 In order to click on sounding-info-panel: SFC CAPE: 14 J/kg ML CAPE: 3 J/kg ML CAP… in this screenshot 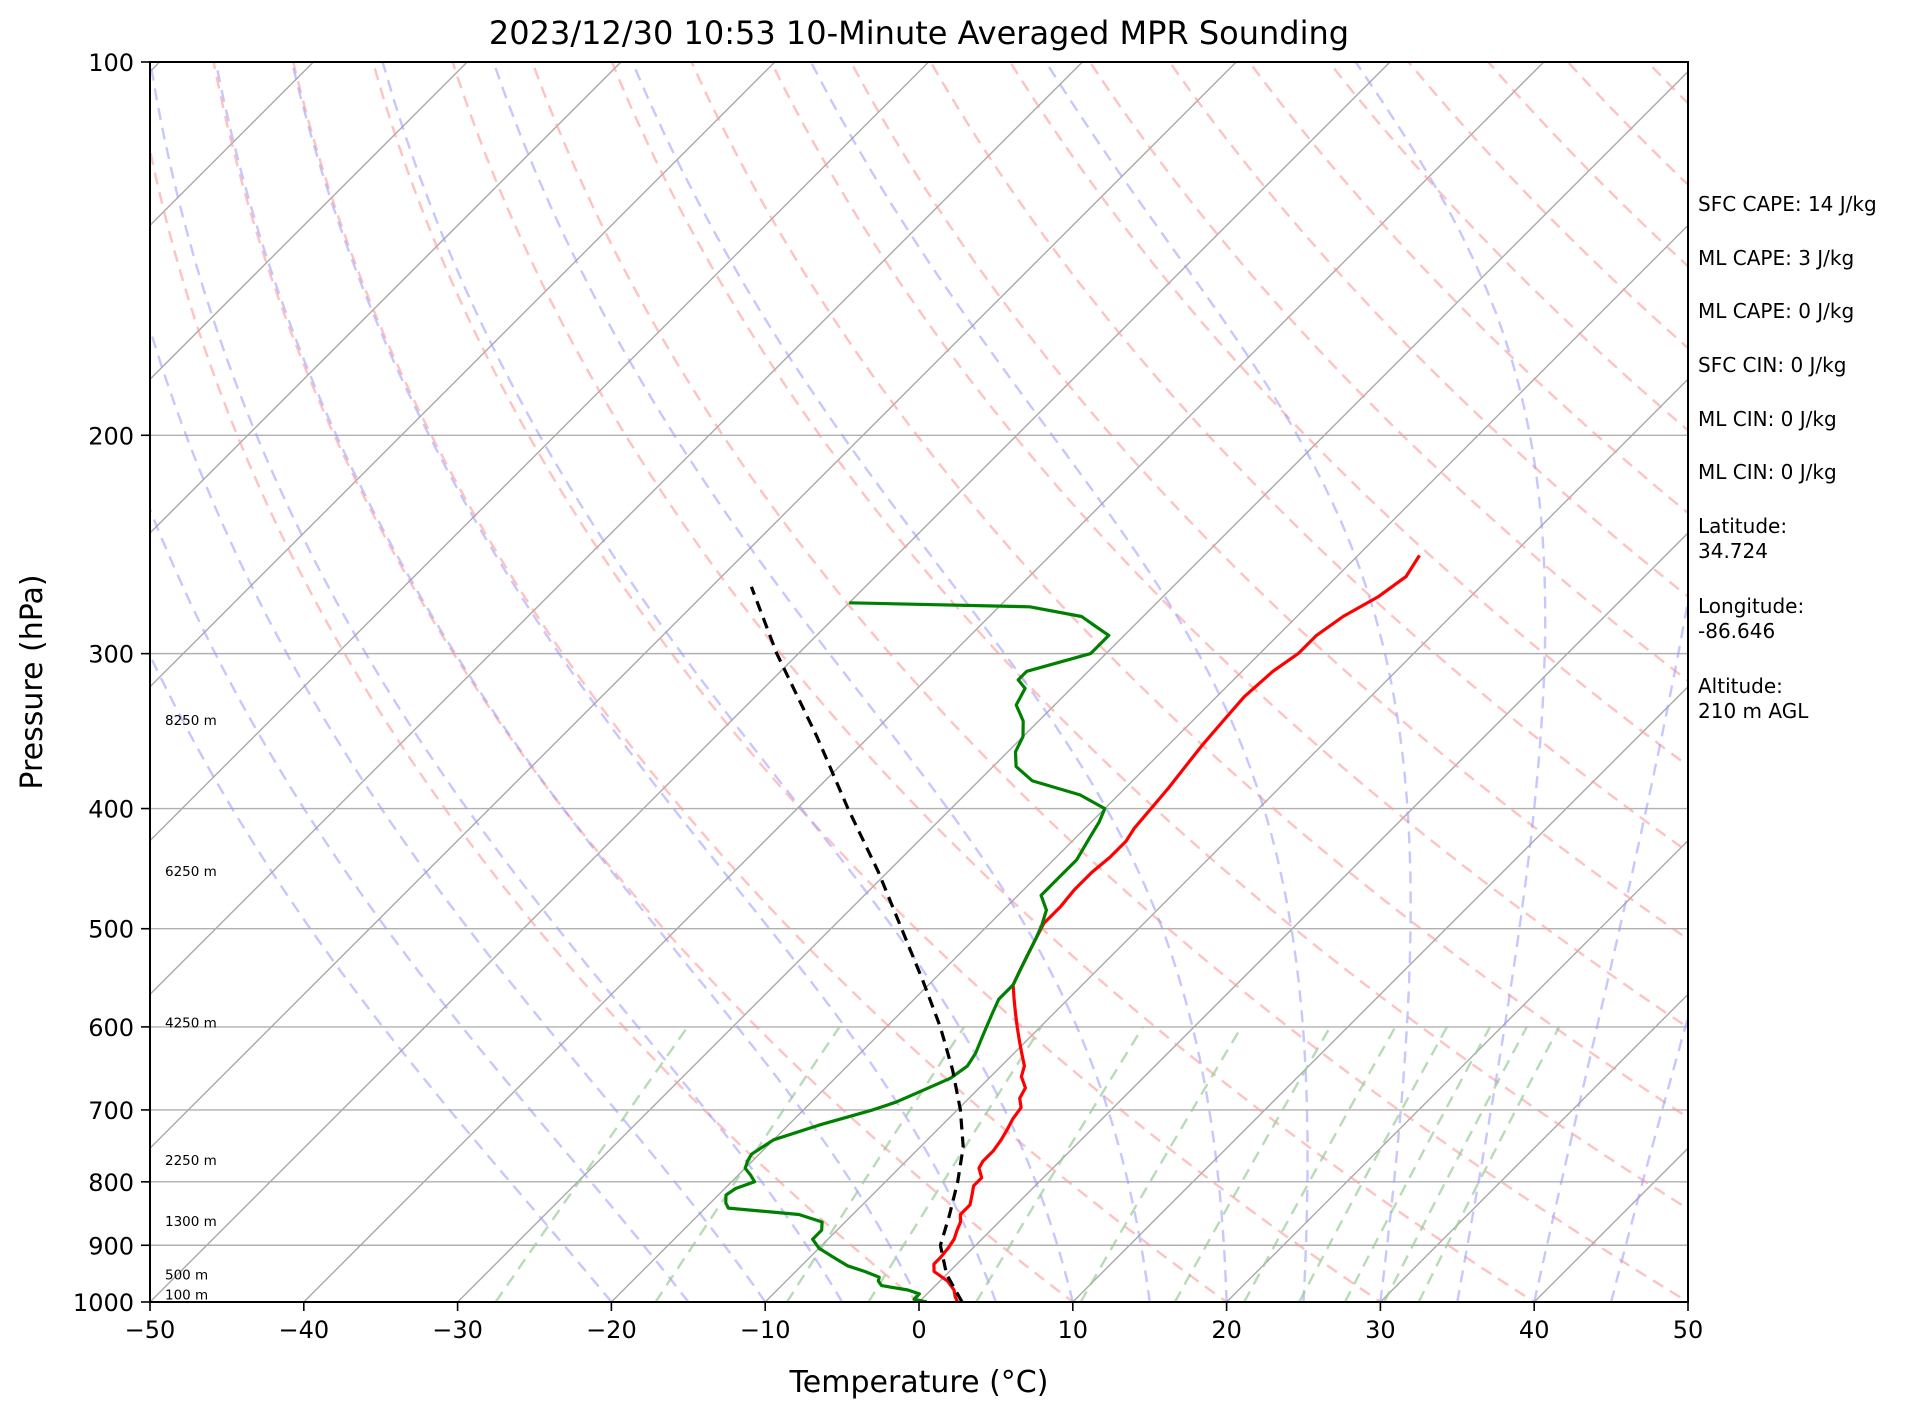, I will do `click(1787, 457)`.